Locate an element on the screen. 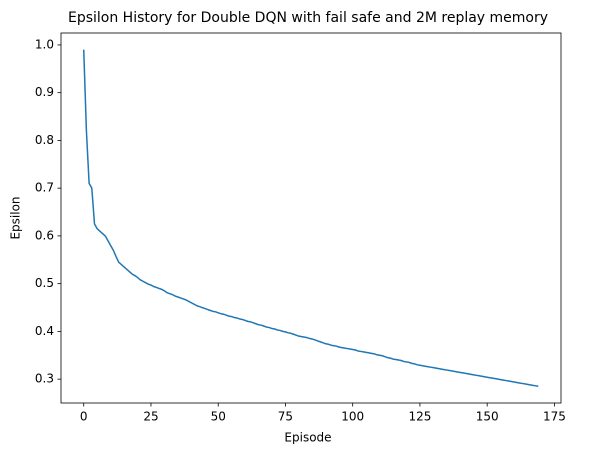  x-tick-label: 150 is located at coordinates (487, 417).